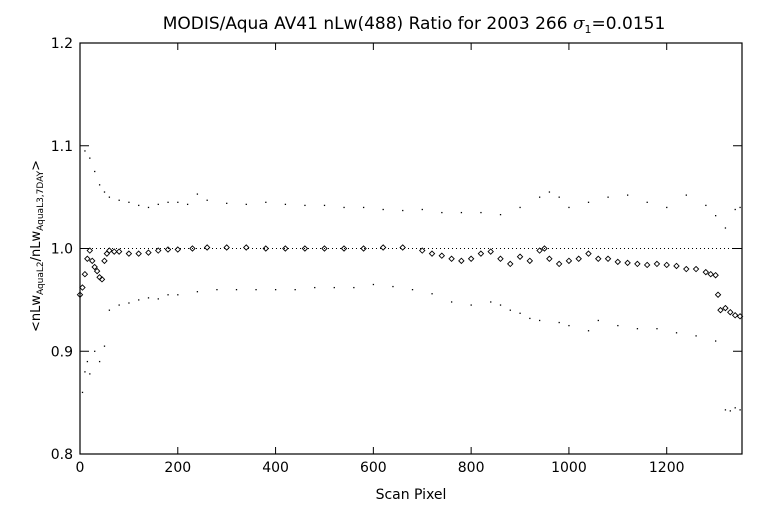  I want to click on x-tick-label: 1200, so click(667, 468).